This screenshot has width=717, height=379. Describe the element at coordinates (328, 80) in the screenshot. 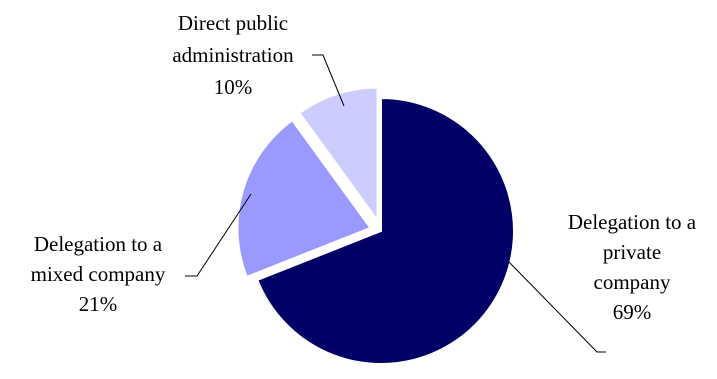

I see `leader-line-direct-public-administration` at that location.